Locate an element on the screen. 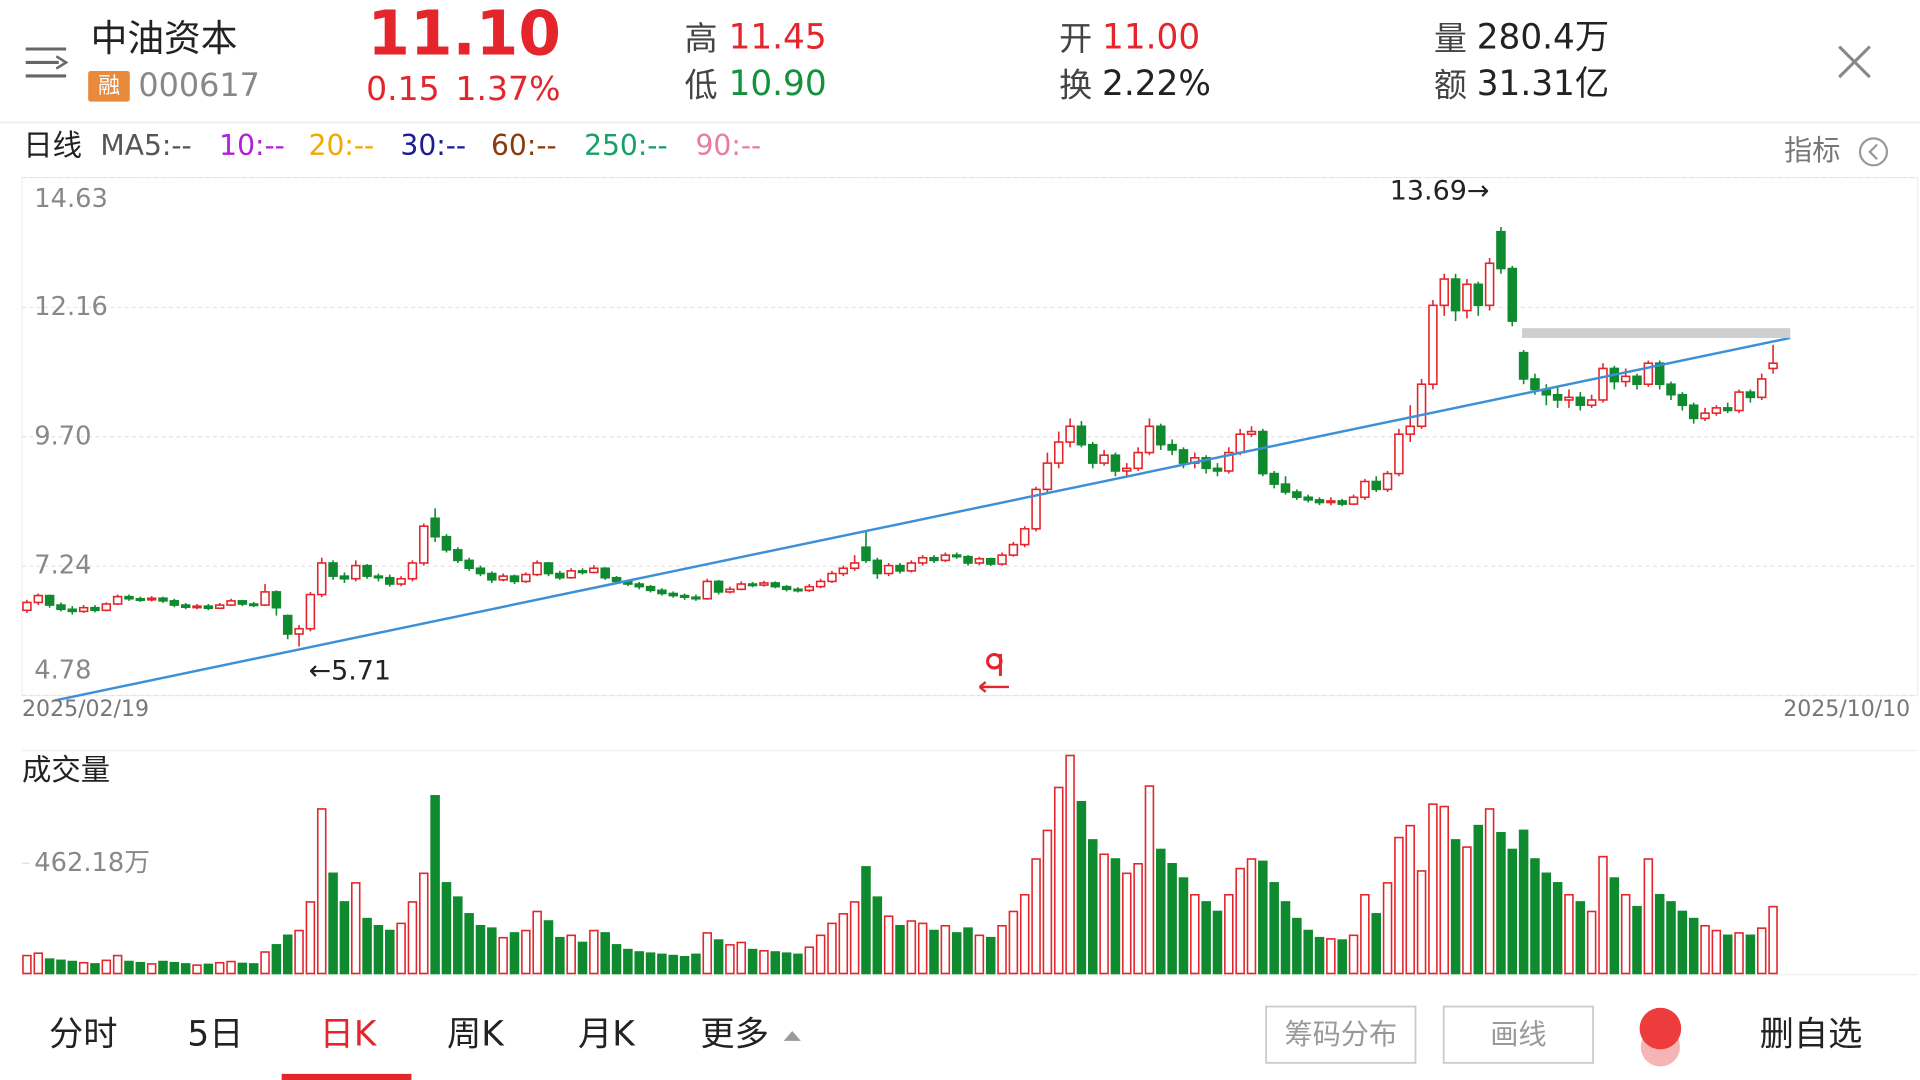 Image resolution: width=1920 pixels, height=1080 pixels. tab: 月K is located at coordinates (607, 1034).